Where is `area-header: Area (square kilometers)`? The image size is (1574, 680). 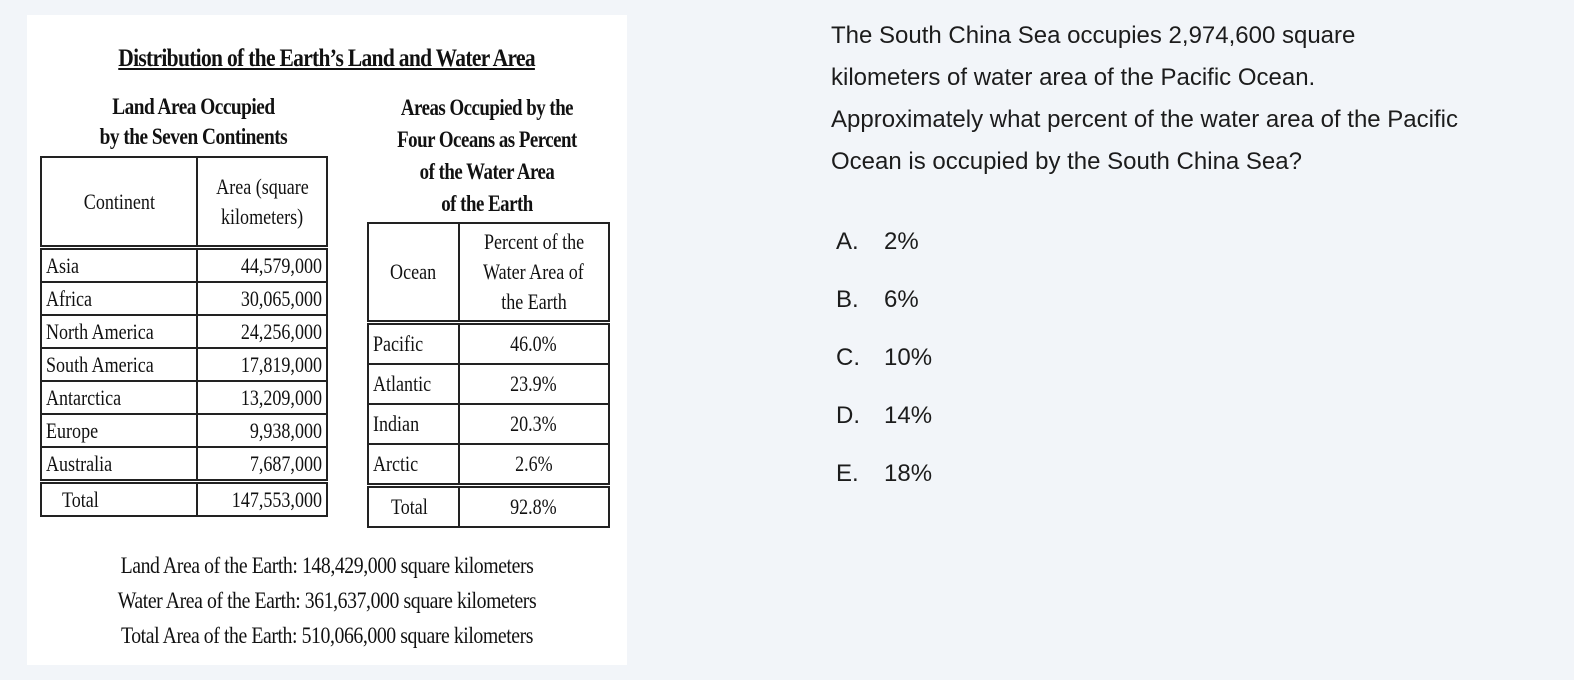
area-header: Area (square kilometers) is located at coordinates (262, 202).